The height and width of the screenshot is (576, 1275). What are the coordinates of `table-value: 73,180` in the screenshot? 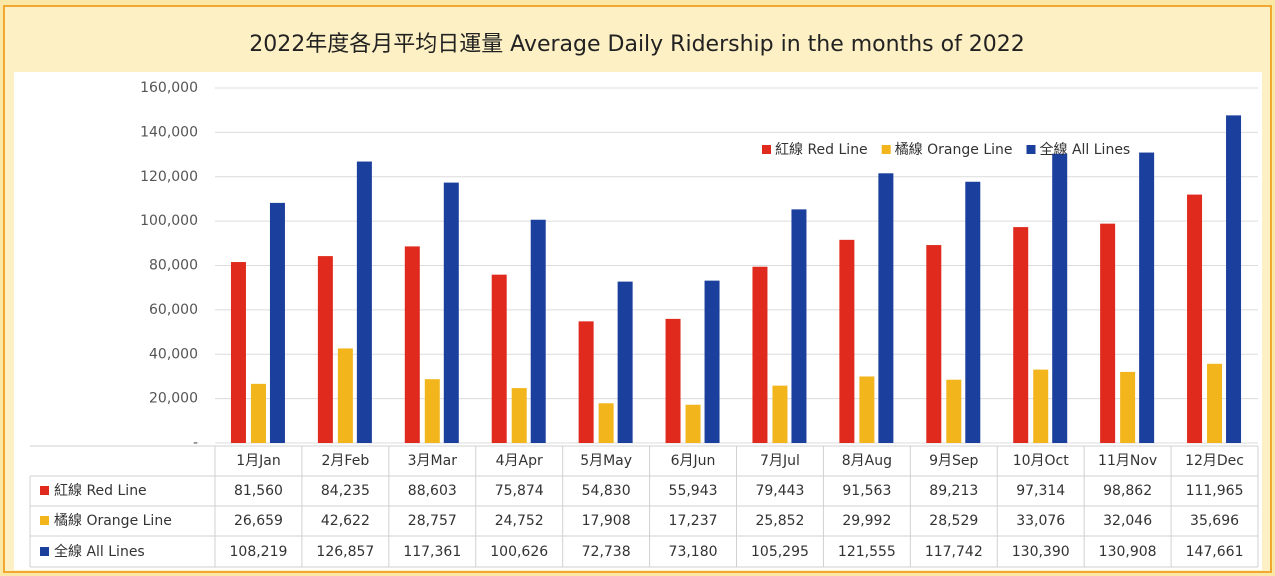 It's located at (693, 552).